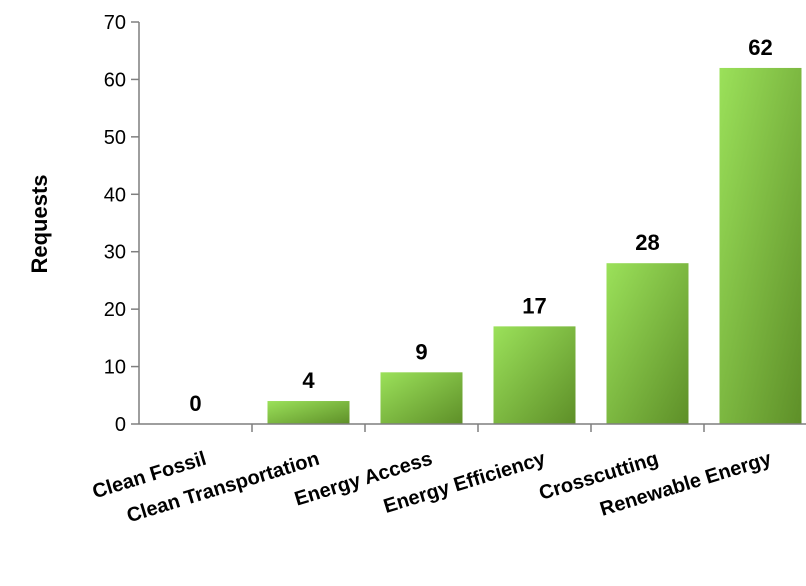 The image size is (806, 586). I want to click on y-tick-label: 20, so click(115, 310).